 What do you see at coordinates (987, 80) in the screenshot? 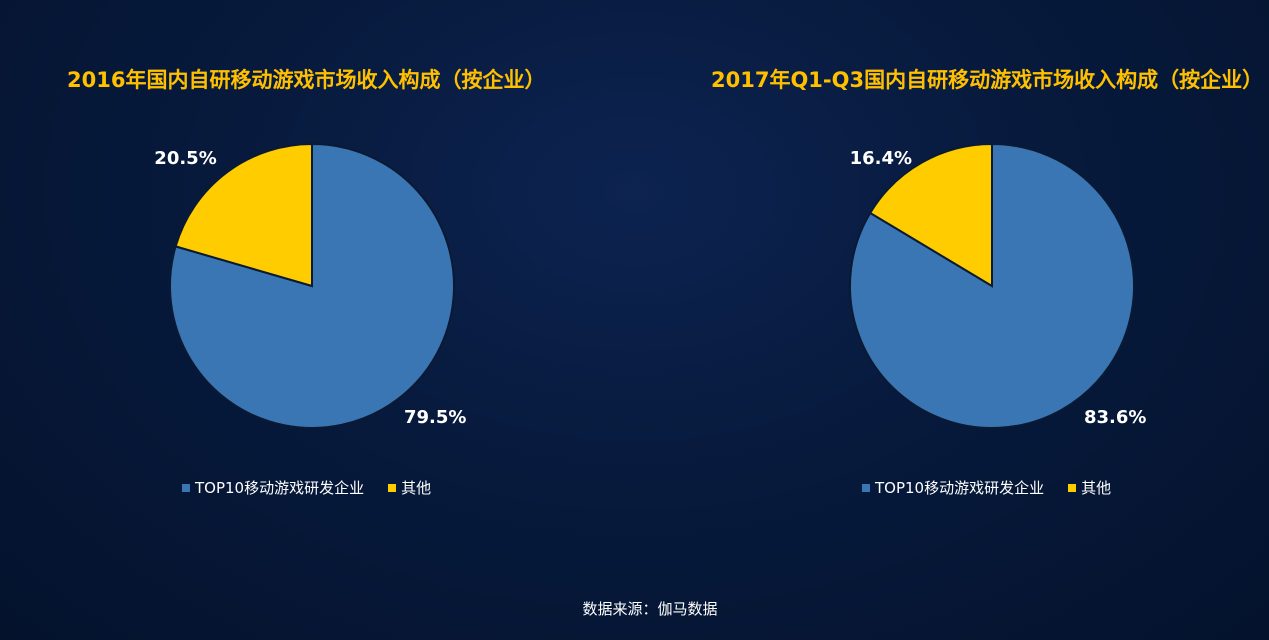
I see `chart-title-2017: 2017年Q1-Q3国内自研移动游戏市场收入构成（按企业）` at bounding box center [987, 80].